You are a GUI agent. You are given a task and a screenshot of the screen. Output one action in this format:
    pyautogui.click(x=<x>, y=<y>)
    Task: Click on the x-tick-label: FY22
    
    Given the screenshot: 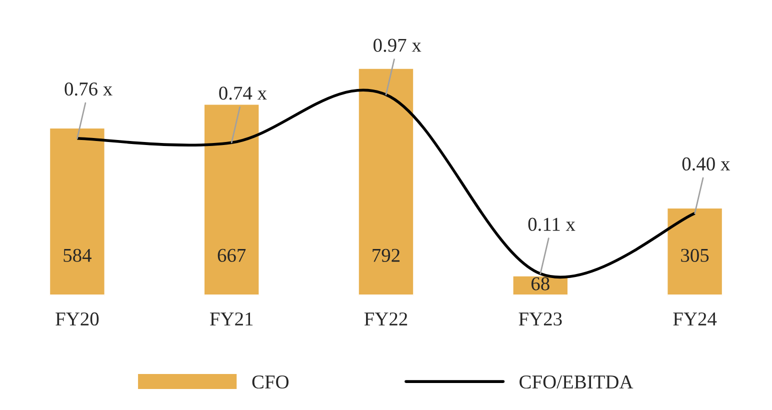 What is the action you would take?
    pyautogui.click(x=386, y=319)
    